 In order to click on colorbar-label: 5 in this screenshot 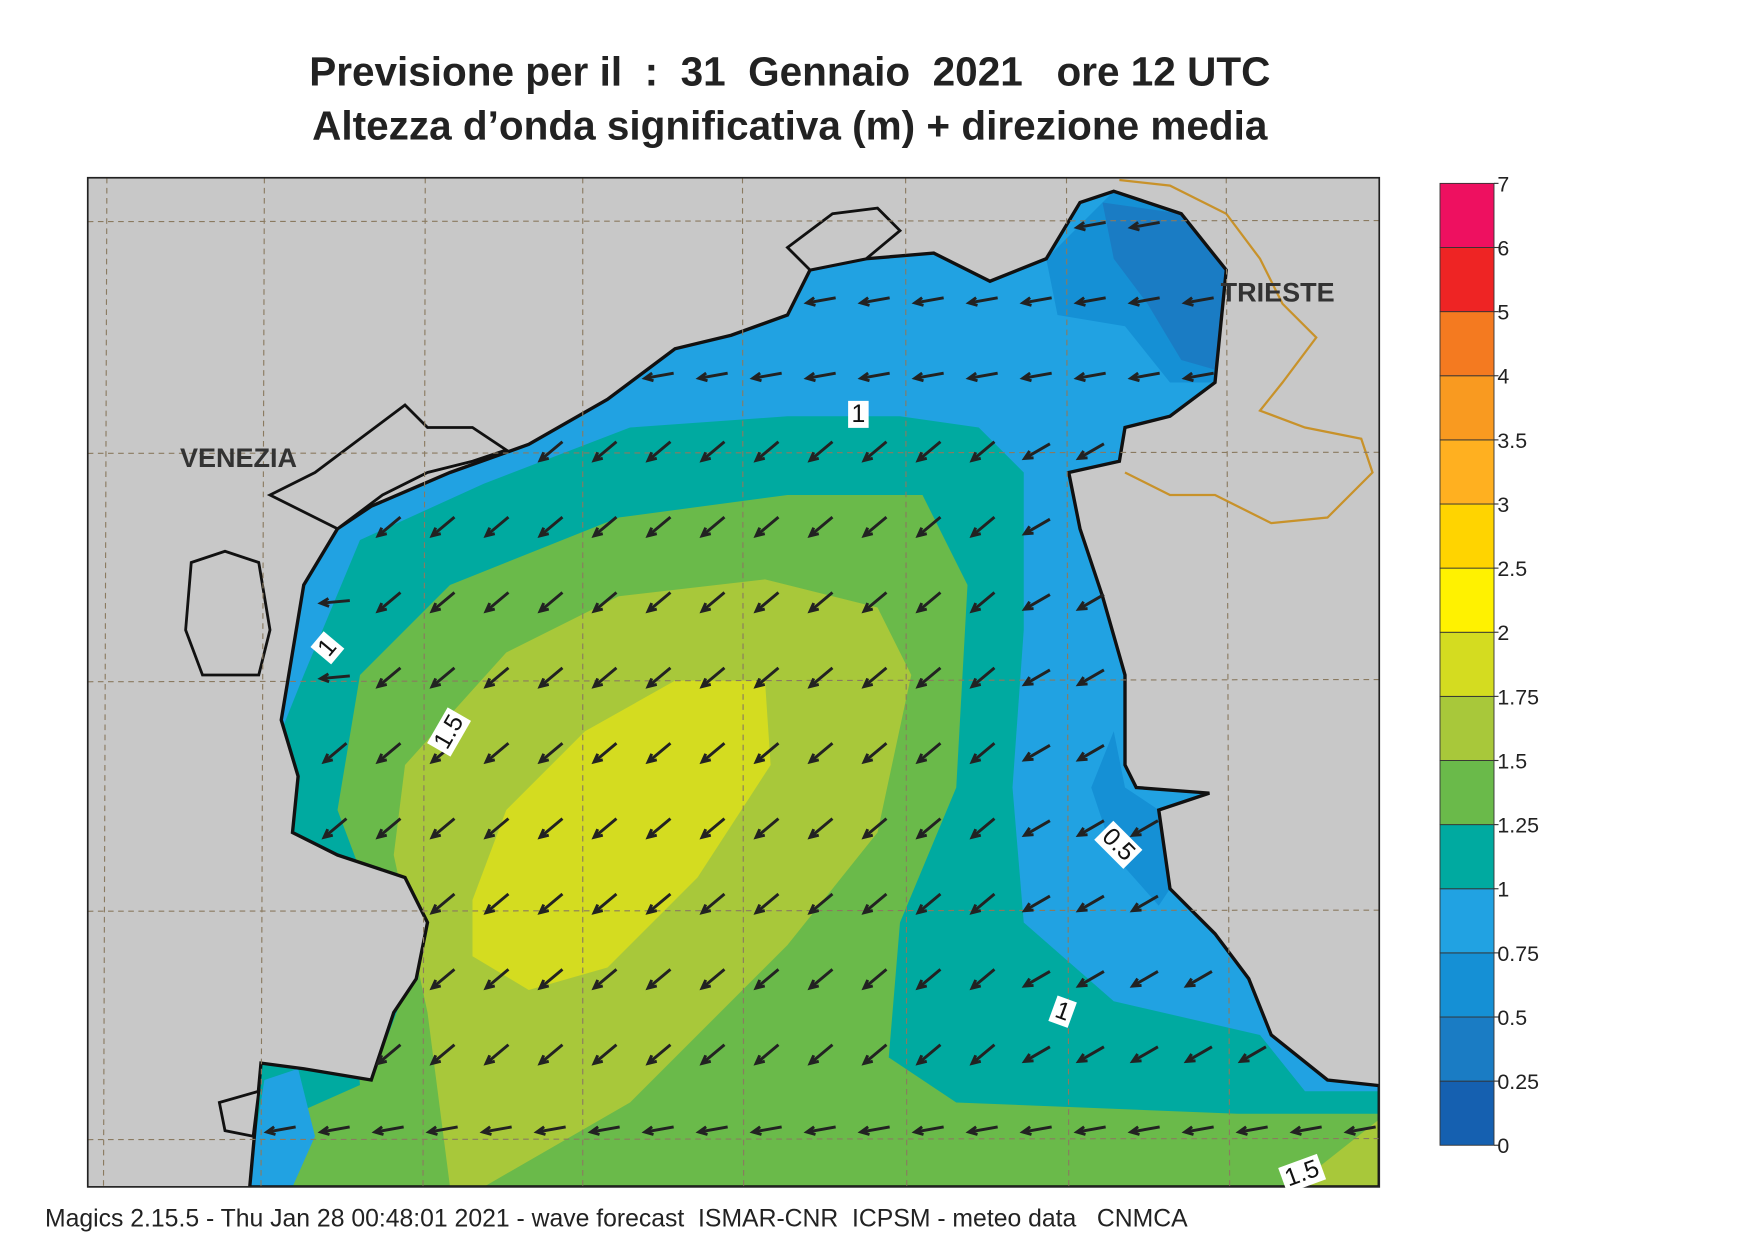, I will do `click(1503, 313)`.